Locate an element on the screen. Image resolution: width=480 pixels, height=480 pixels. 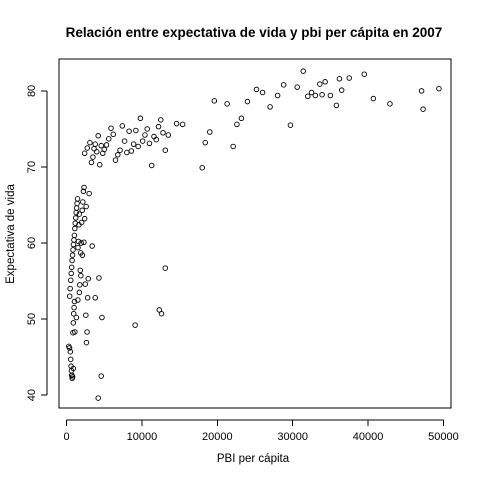
y-tick-label: 50 is located at coordinates (32, 319).